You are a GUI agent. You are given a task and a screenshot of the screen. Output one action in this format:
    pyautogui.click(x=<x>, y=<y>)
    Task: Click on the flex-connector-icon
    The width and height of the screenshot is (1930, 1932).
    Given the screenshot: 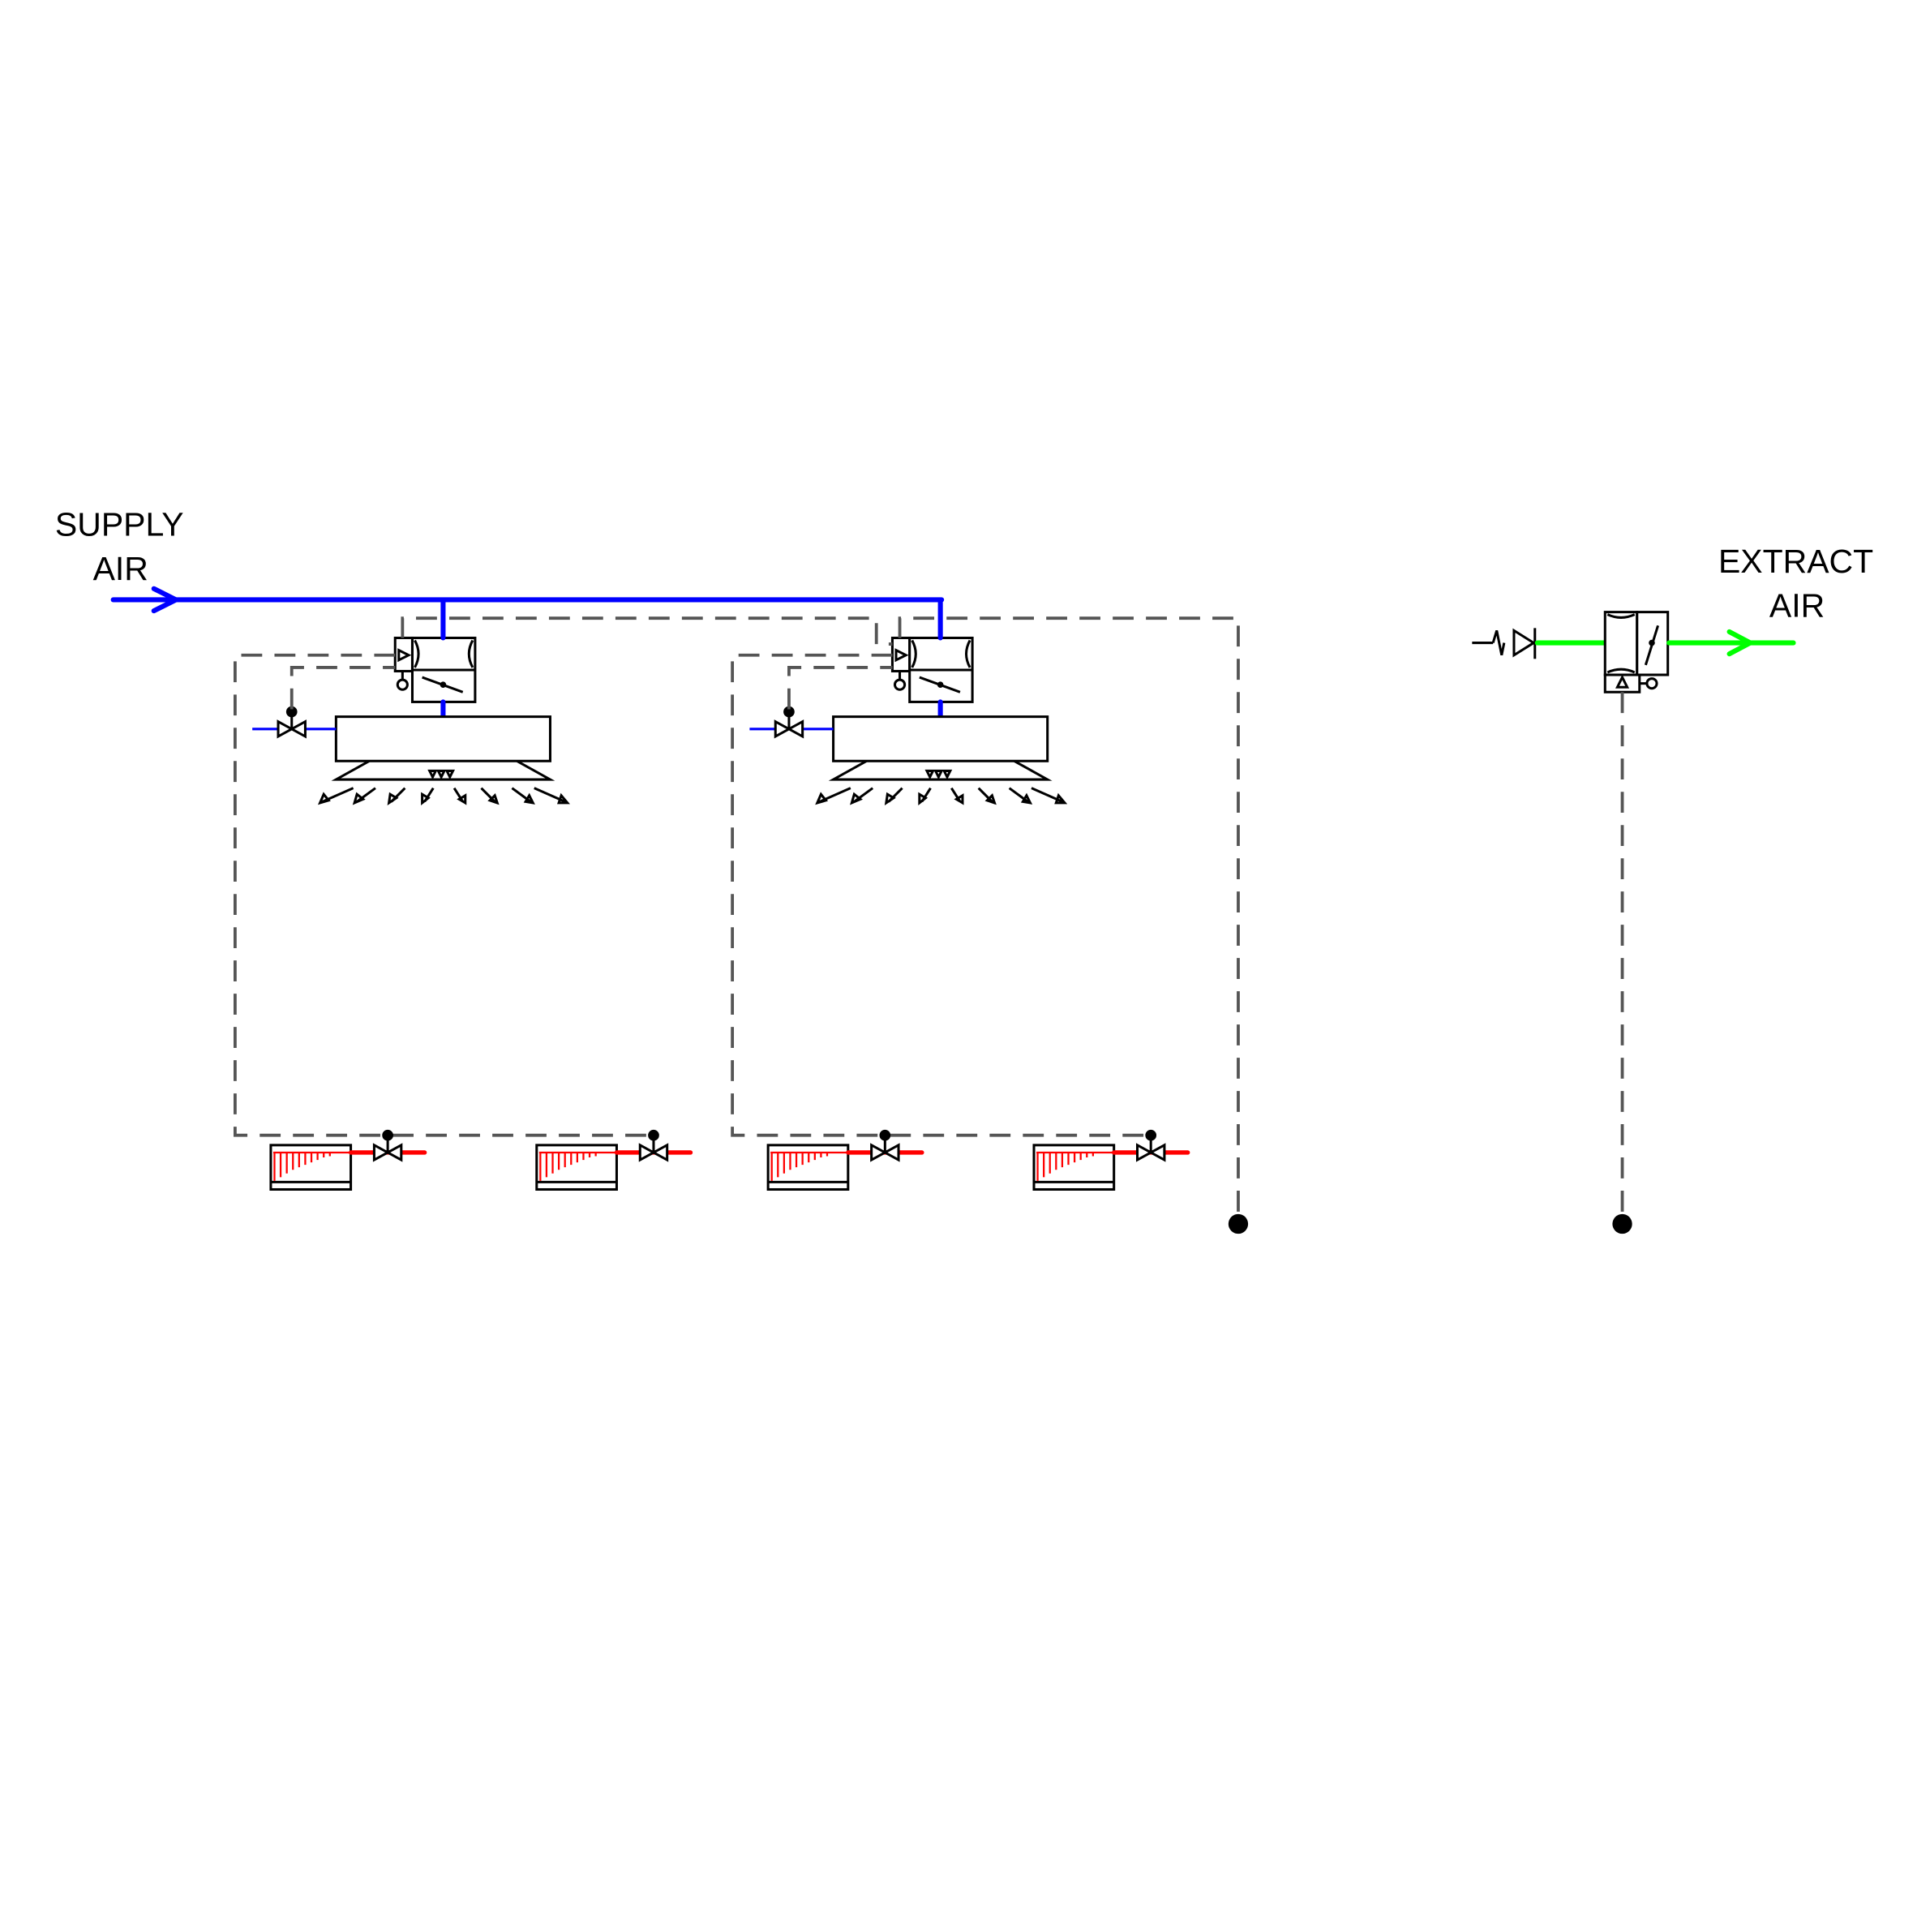 What is the action you would take?
    pyautogui.click(x=1498, y=642)
    